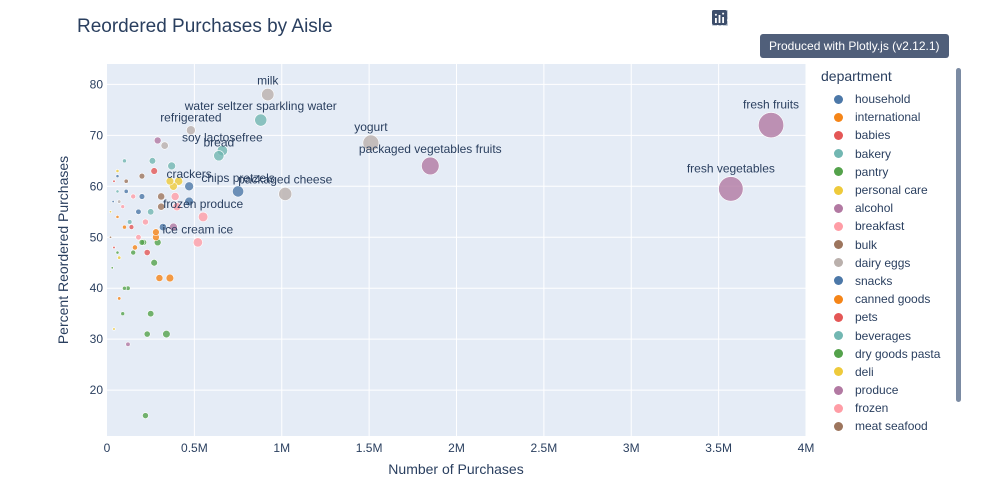 This screenshot has width=1000, height=500. Describe the element at coordinates (887, 426) in the screenshot. I see `legend-item: meat seafood` at that location.